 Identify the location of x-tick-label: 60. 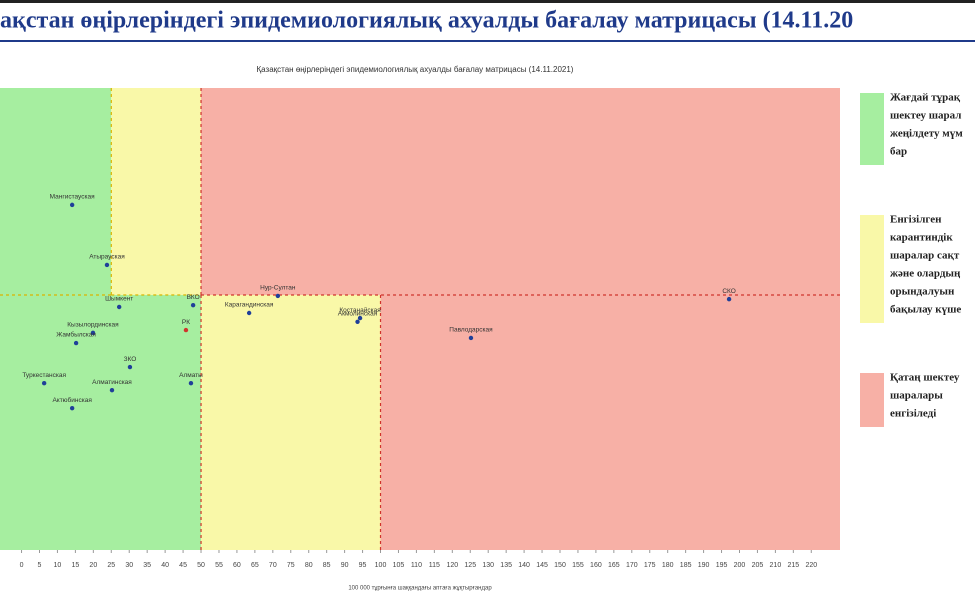
(237, 565).